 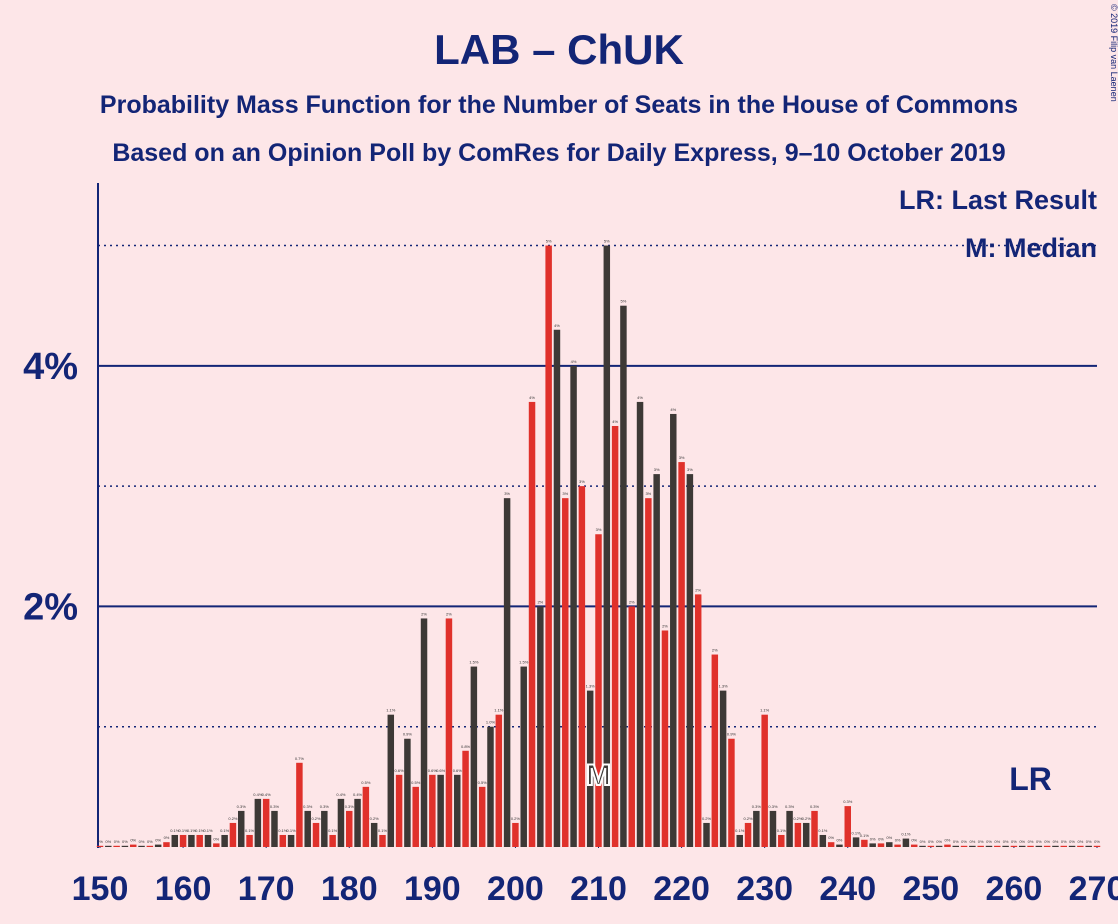 What do you see at coordinates (998, 200) in the screenshot?
I see `legend-entry: LR: Last Result` at bounding box center [998, 200].